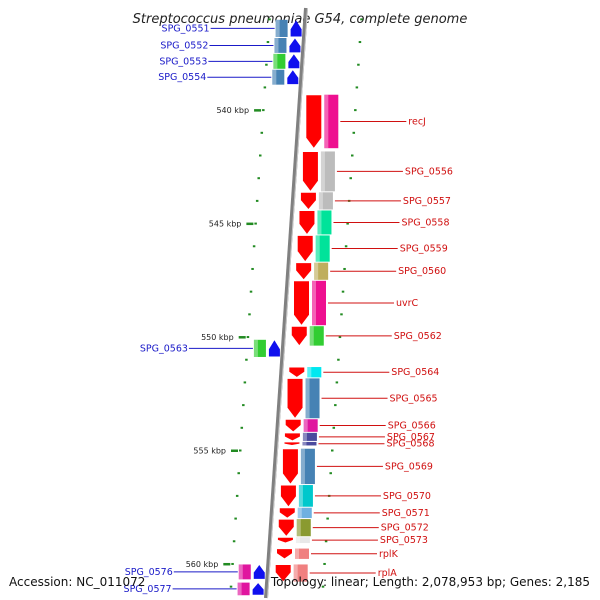 This screenshot has height=600, width=600. What do you see at coordinates (405, 528) in the screenshot?
I see `gene-label: SPG_0572` at bounding box center [405, 528].